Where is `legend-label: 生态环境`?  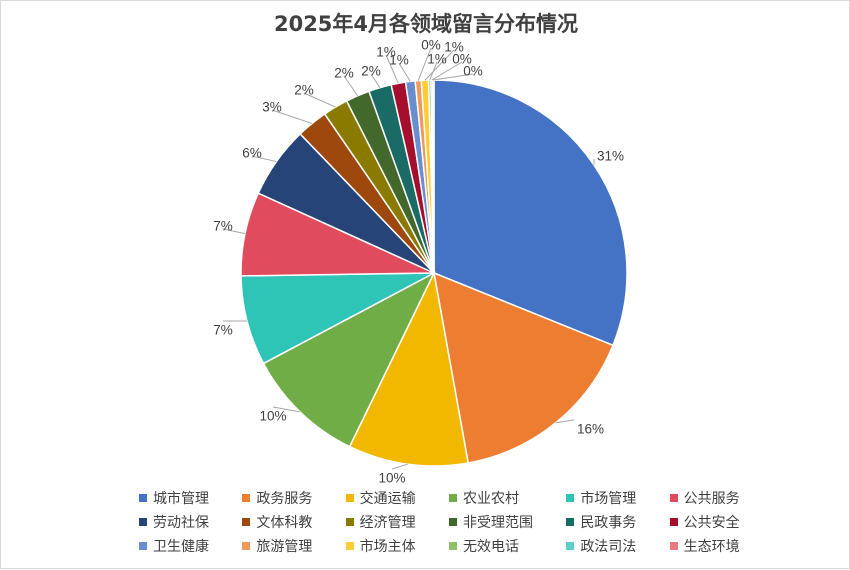
legend-label: 生态环境 is located at coordinates (712, 546).